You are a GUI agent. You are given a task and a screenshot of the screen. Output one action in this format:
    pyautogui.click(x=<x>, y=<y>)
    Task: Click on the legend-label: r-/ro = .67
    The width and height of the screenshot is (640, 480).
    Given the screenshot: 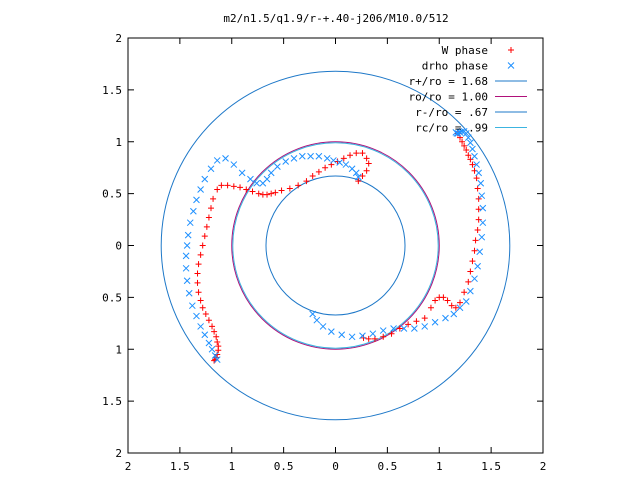 What is the action you would take?
    pyautogui.click(x=451, y=112)
    